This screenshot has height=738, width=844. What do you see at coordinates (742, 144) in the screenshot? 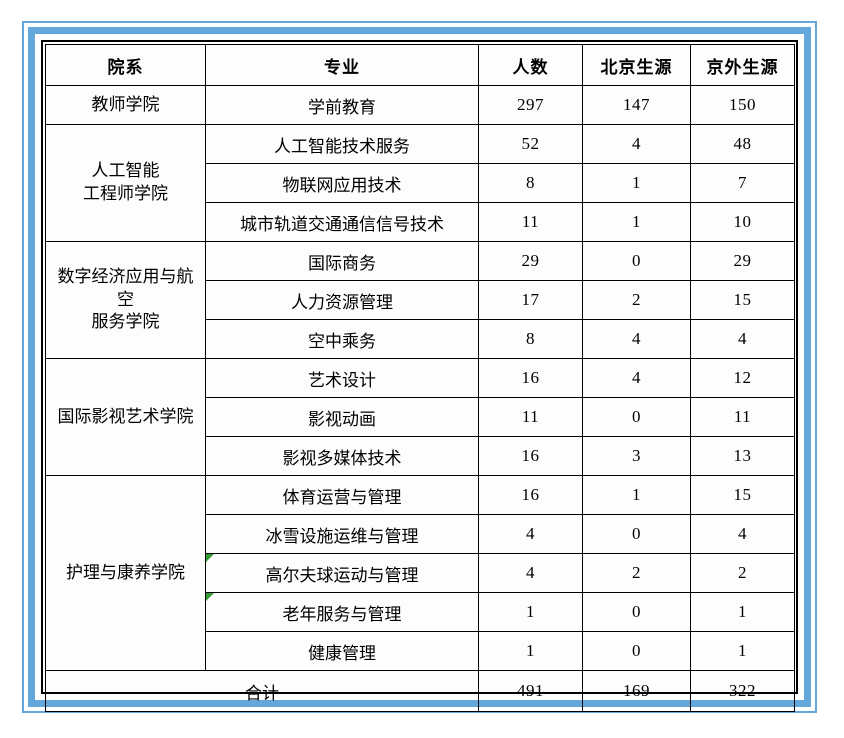
I see `outside-source-cell: 48` at bounding box center [742, 144].